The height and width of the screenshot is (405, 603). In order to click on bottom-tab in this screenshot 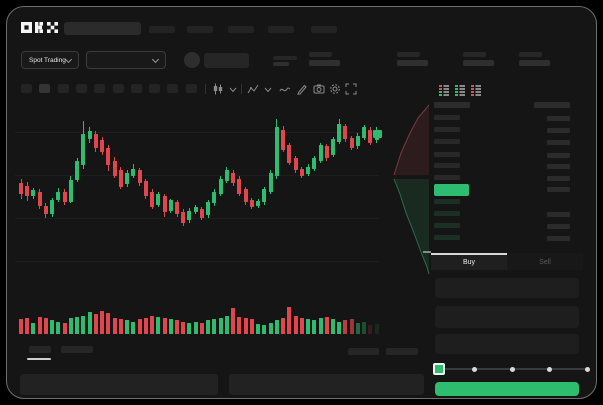, I will do `click(77, 349)`.